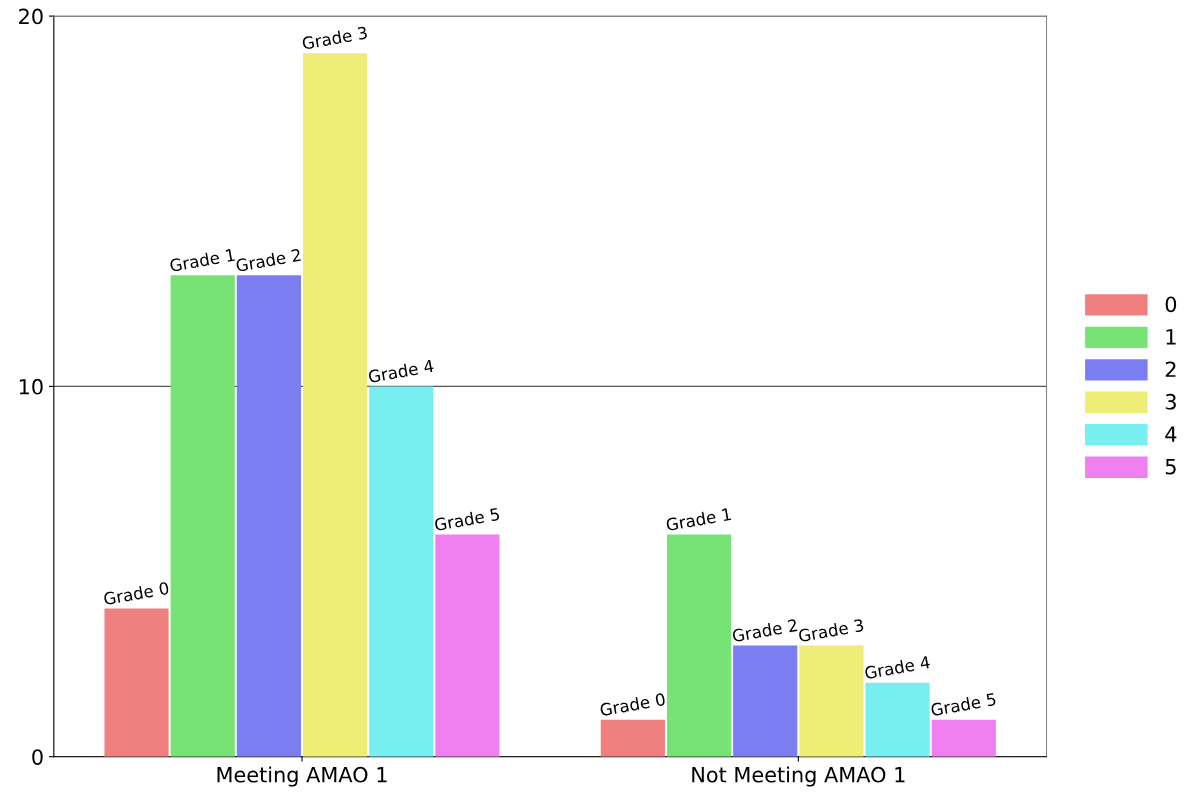  I want to click on legend-label: 3, so click(1170, 401).